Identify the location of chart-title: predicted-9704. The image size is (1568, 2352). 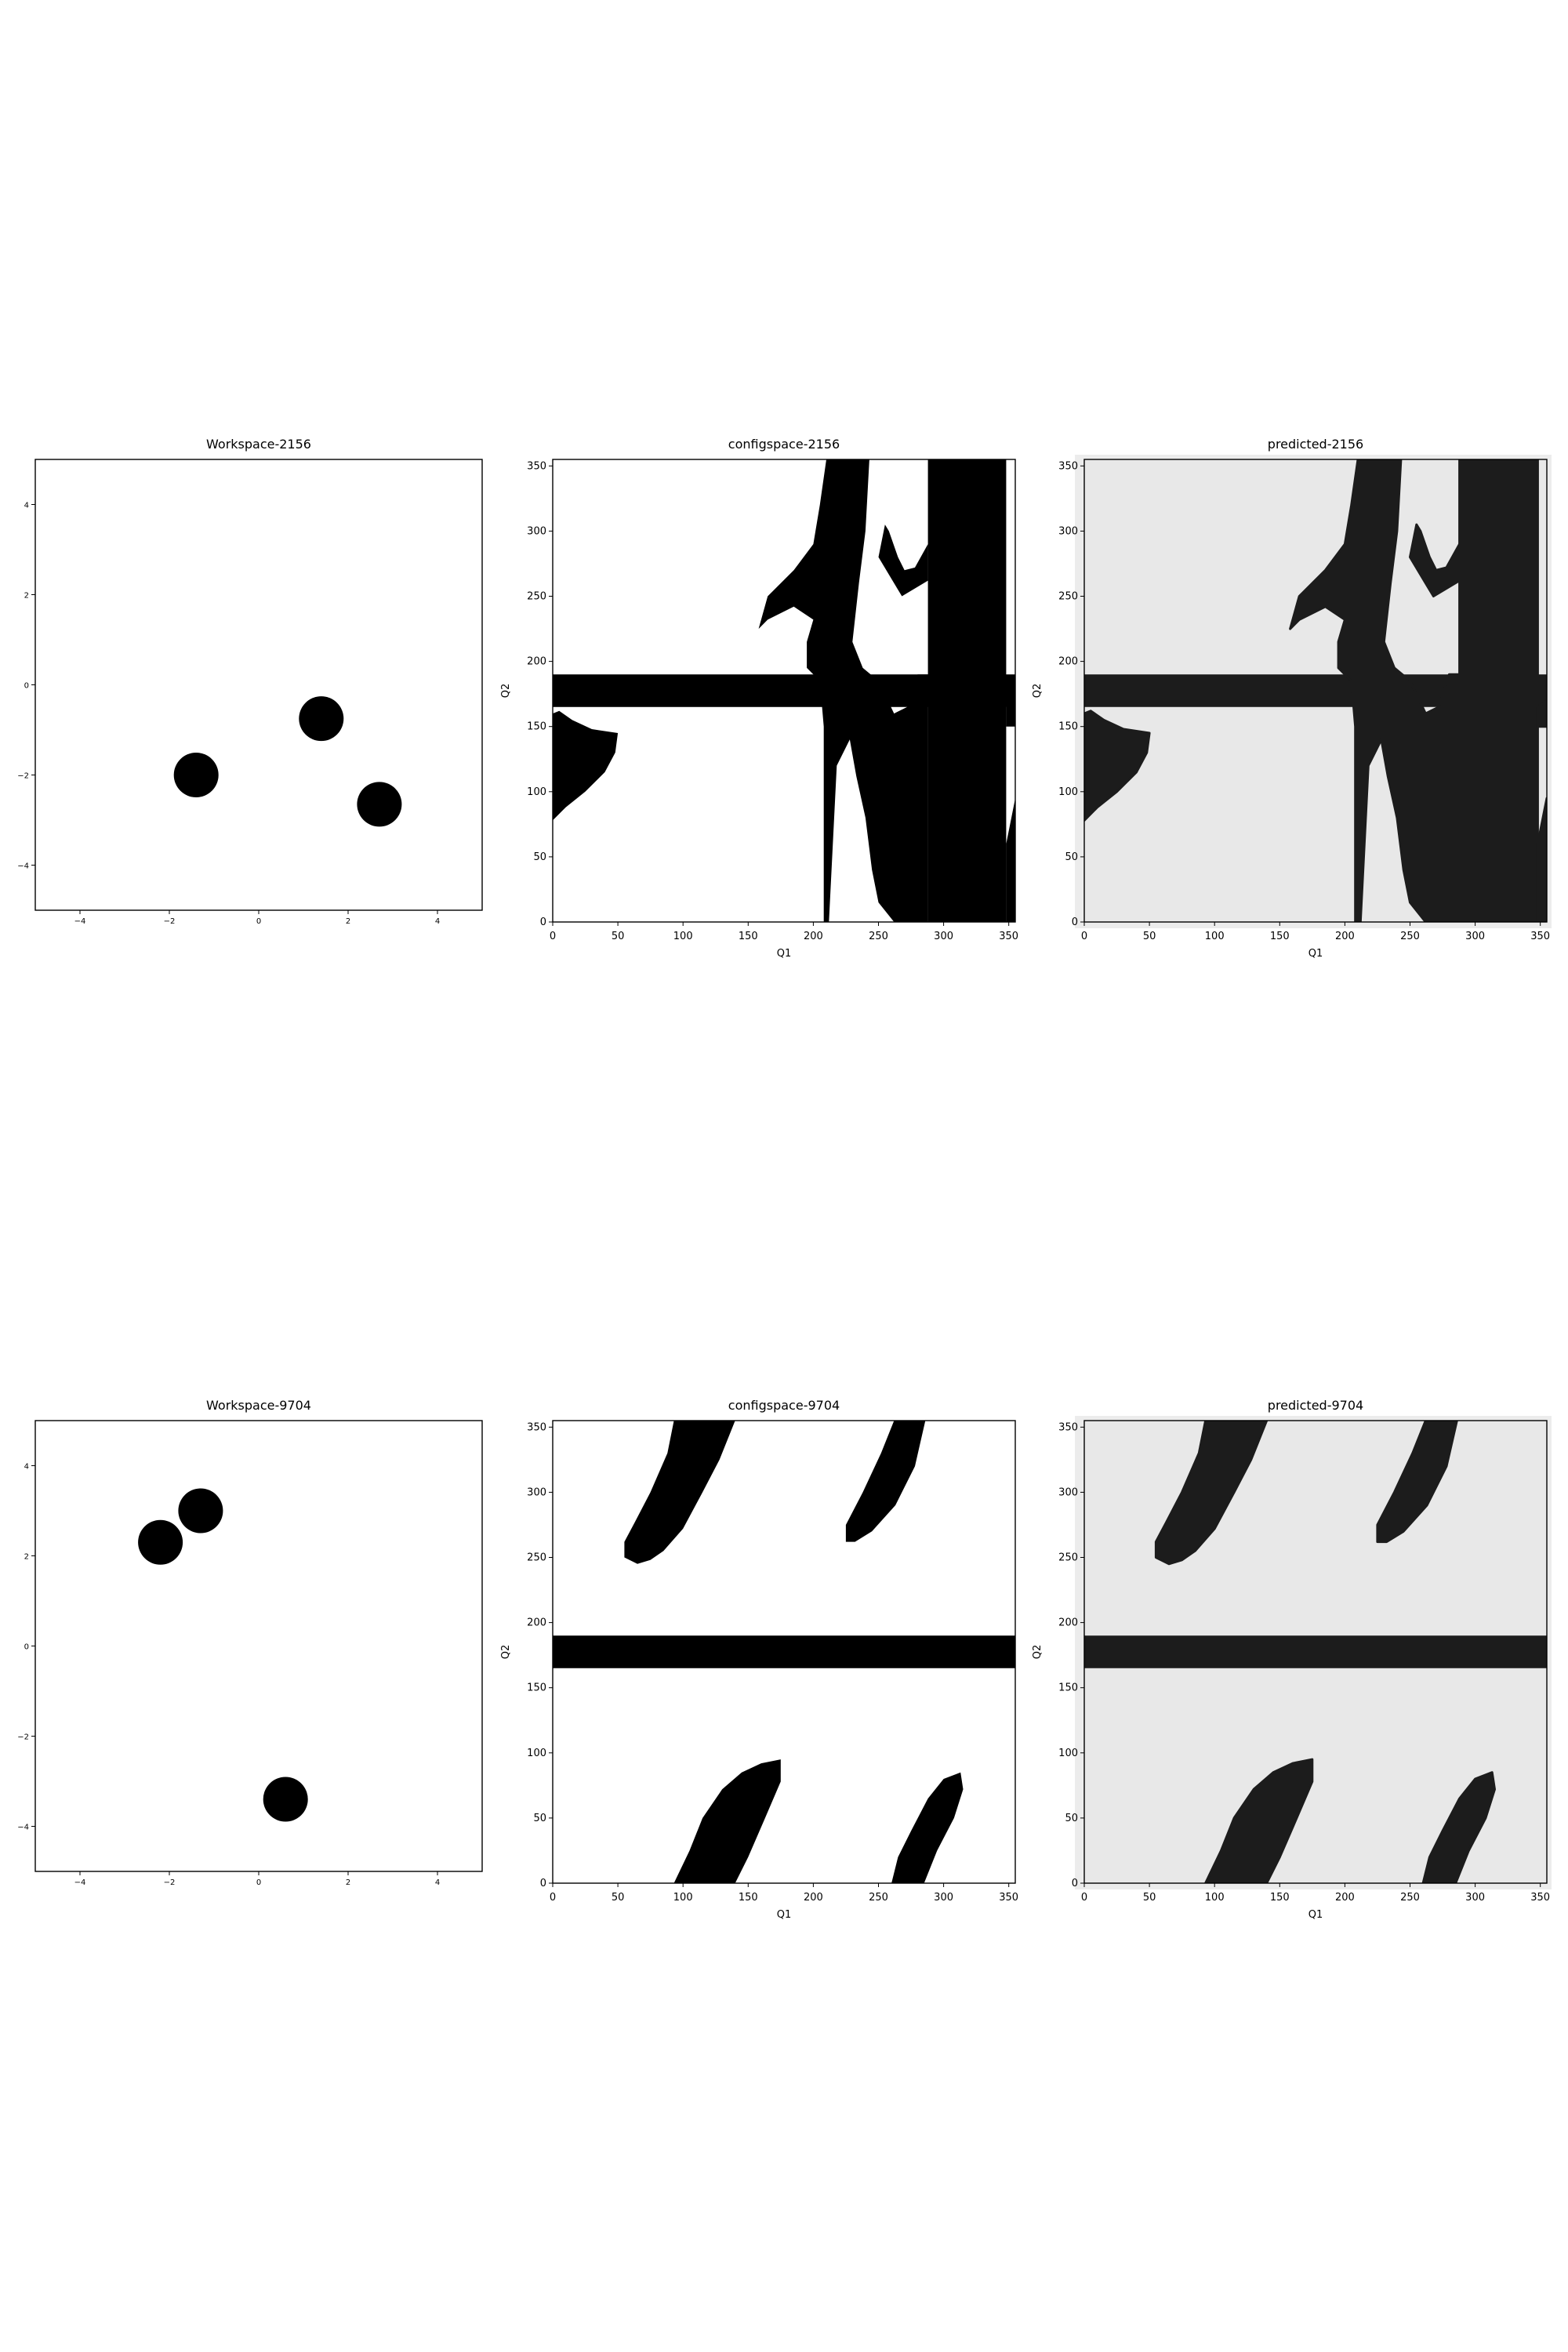
(1315, 1405).